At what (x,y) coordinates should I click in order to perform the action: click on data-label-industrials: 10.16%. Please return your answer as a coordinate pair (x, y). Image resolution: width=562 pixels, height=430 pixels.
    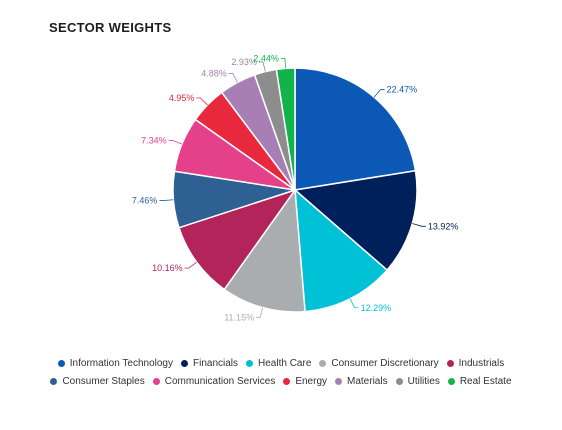
    Looking at the image, I should click on (167, 268).